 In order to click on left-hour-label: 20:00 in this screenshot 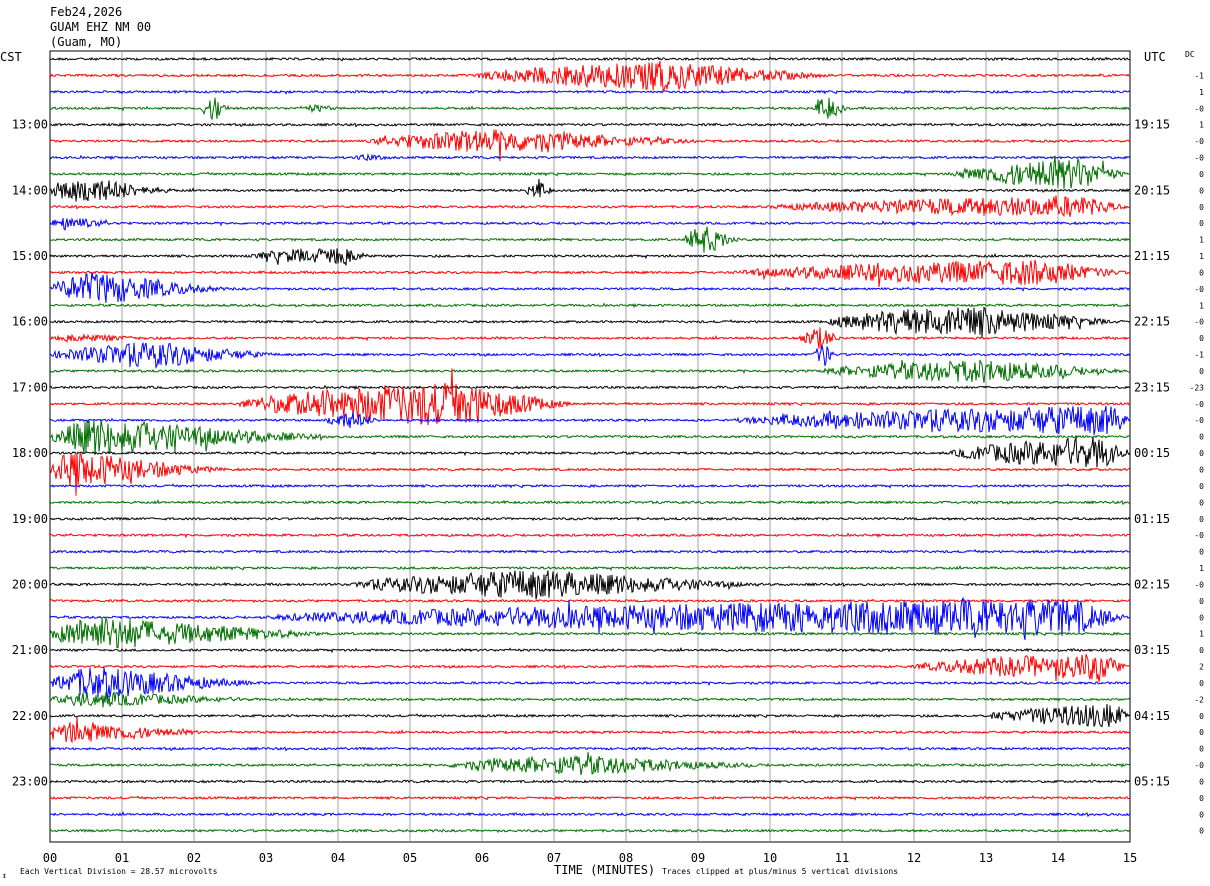, I will do `click(30, 584)`.